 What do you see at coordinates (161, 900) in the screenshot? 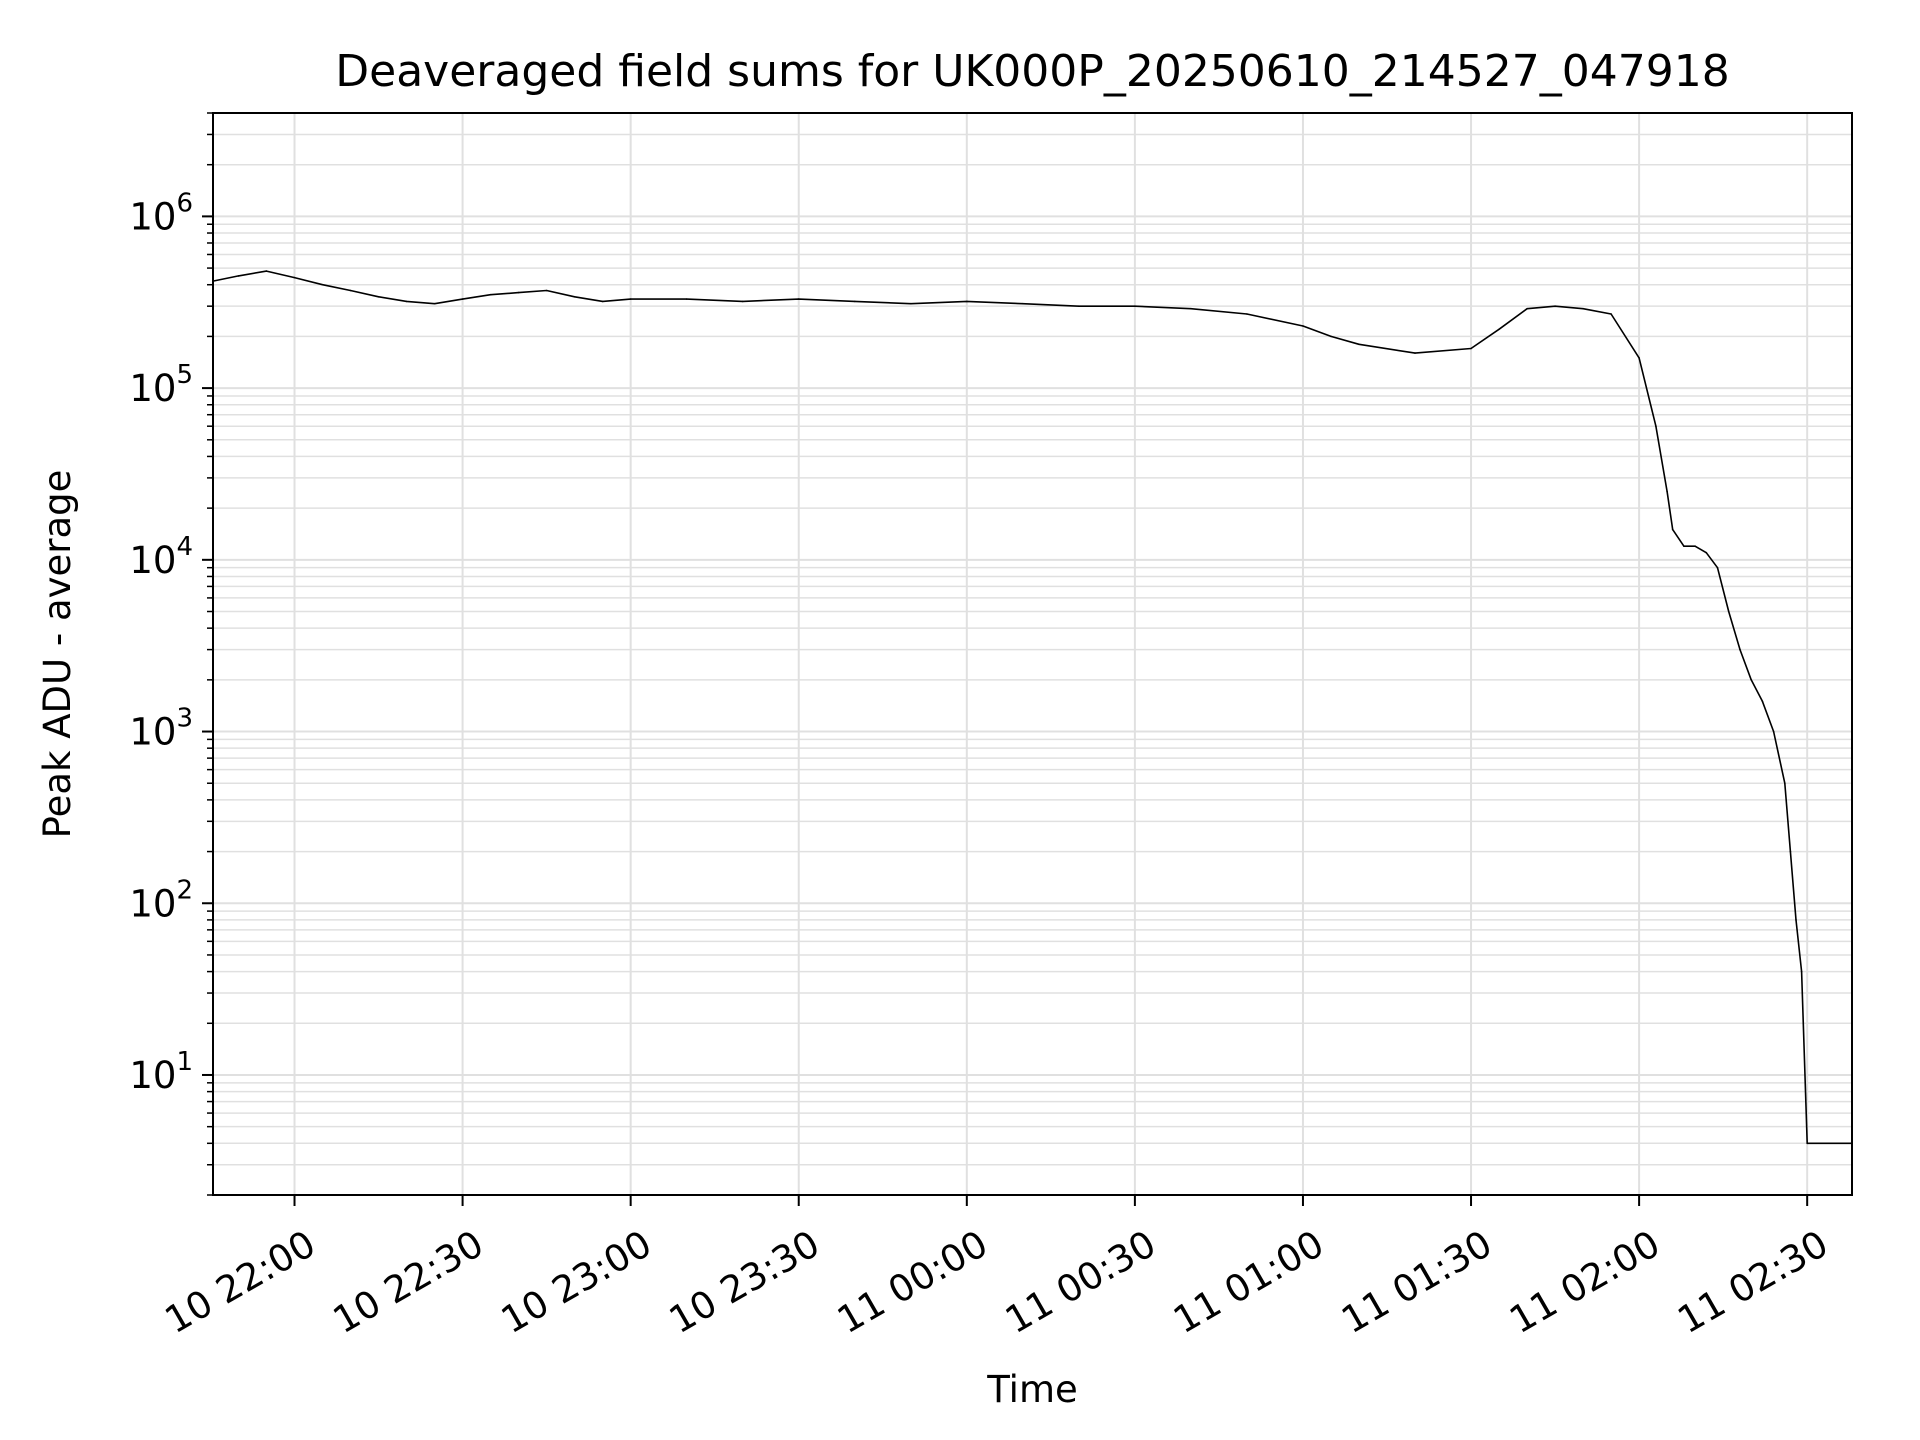
I see `y-tick-label: 10²` at bounding box center [161, 900].